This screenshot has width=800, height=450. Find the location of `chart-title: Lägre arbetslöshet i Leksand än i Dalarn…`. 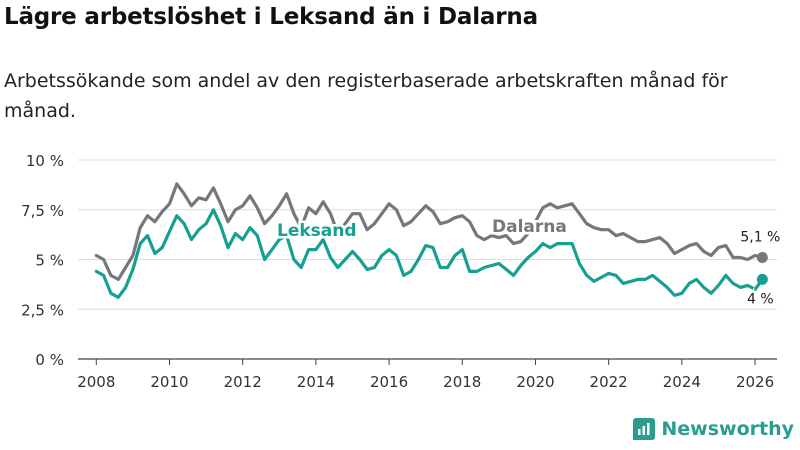

chart-title: Lägre arbetslöshet i Leksand än i Dalarn… is located at coordinates (271, 17).